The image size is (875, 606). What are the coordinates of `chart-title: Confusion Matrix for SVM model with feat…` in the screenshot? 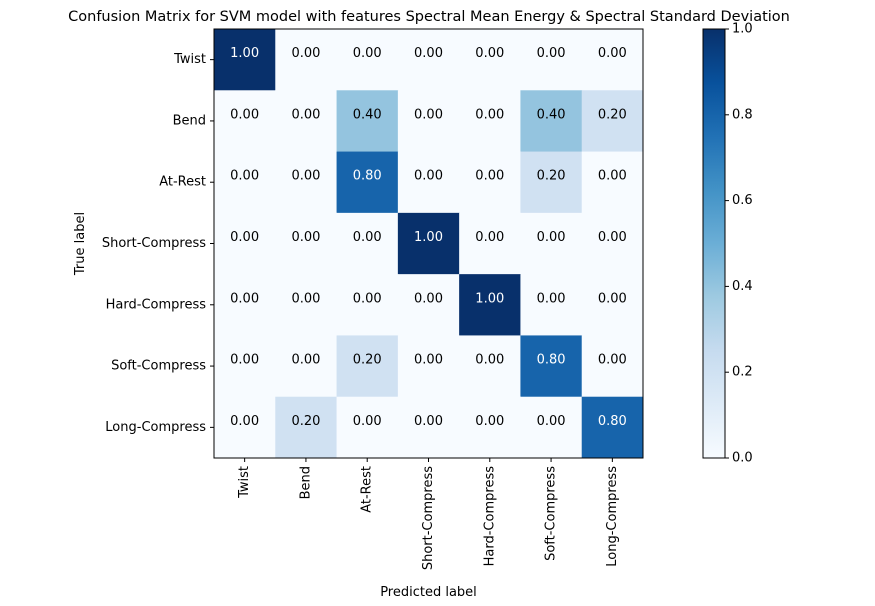 It's located at (429, 17).